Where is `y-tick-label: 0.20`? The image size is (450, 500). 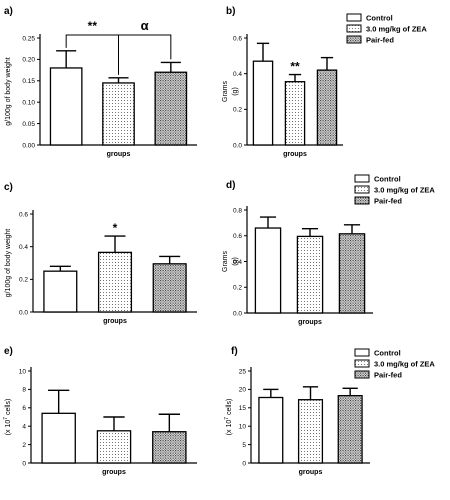 y-tick-label: 0.20 is located at coordinates (28, 60).